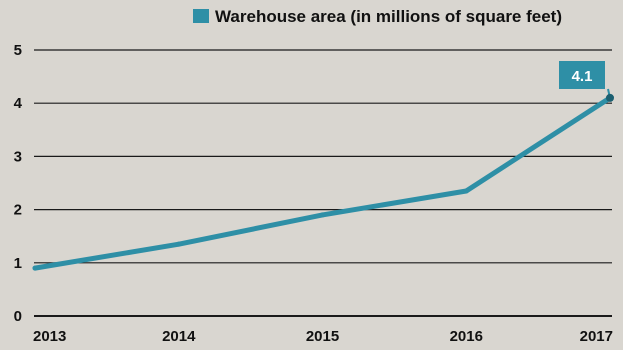 The height and width of the screenshot is (350, 623). Describe the element at coordinates (18, 103) in the screenshot. I see `y-tick-label: 4` at that location.